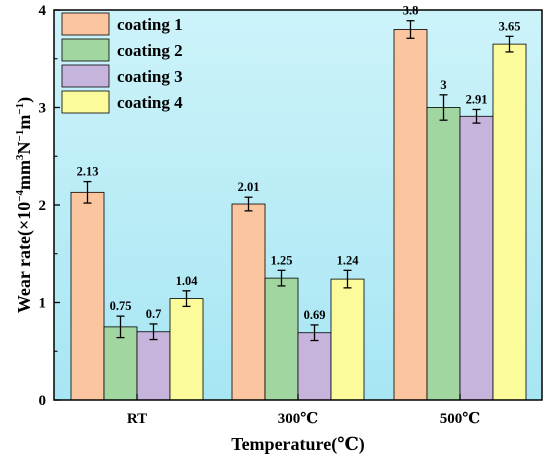  What do you see at coordinates (150, 50) in the screenshot?
I see `legend-label-1: coating 2` at bounding box center [150, 50].